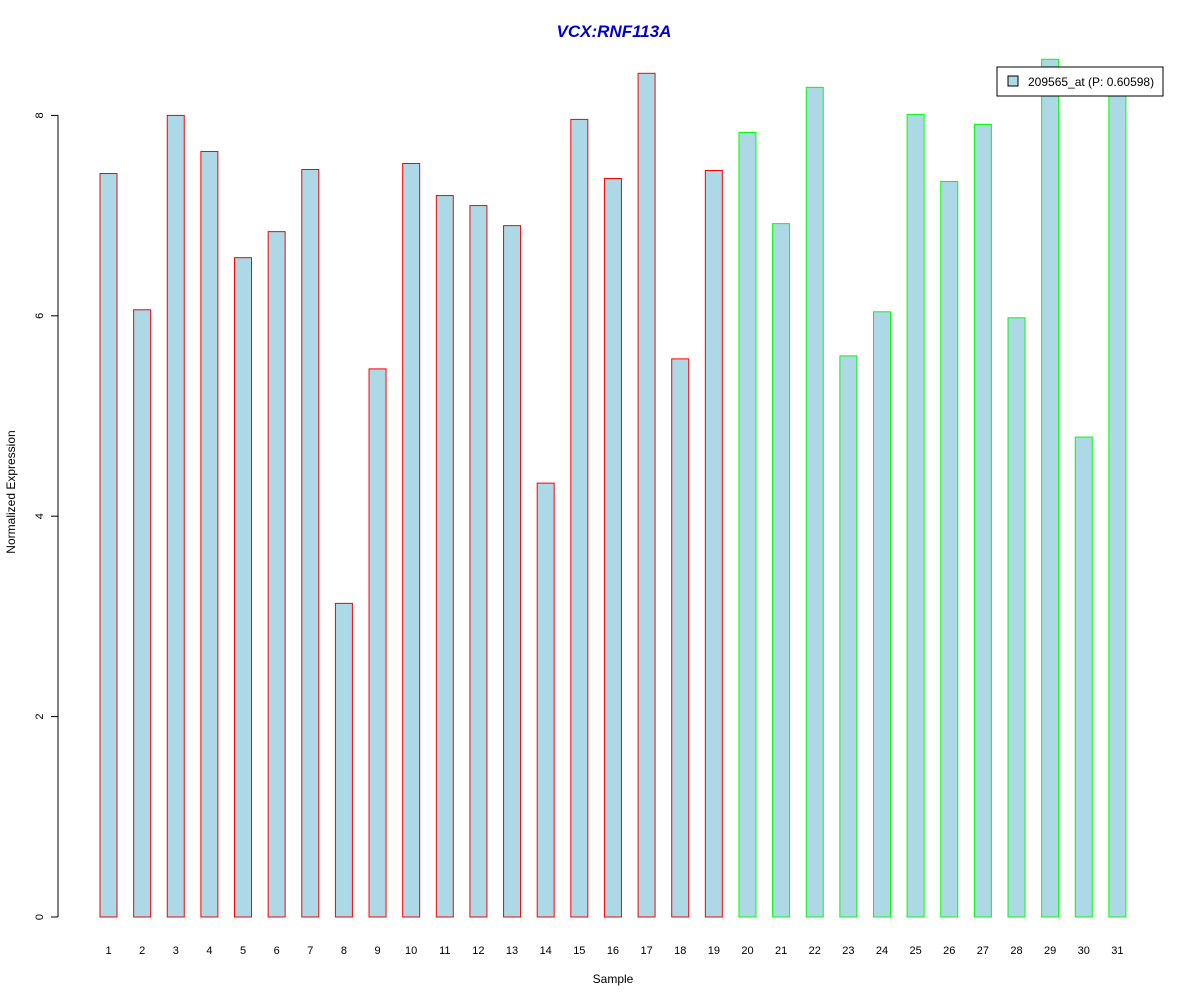  Describe the element at coordinates (478, 951) in the screenshot. I see `x-tick-label: 12` at that location.